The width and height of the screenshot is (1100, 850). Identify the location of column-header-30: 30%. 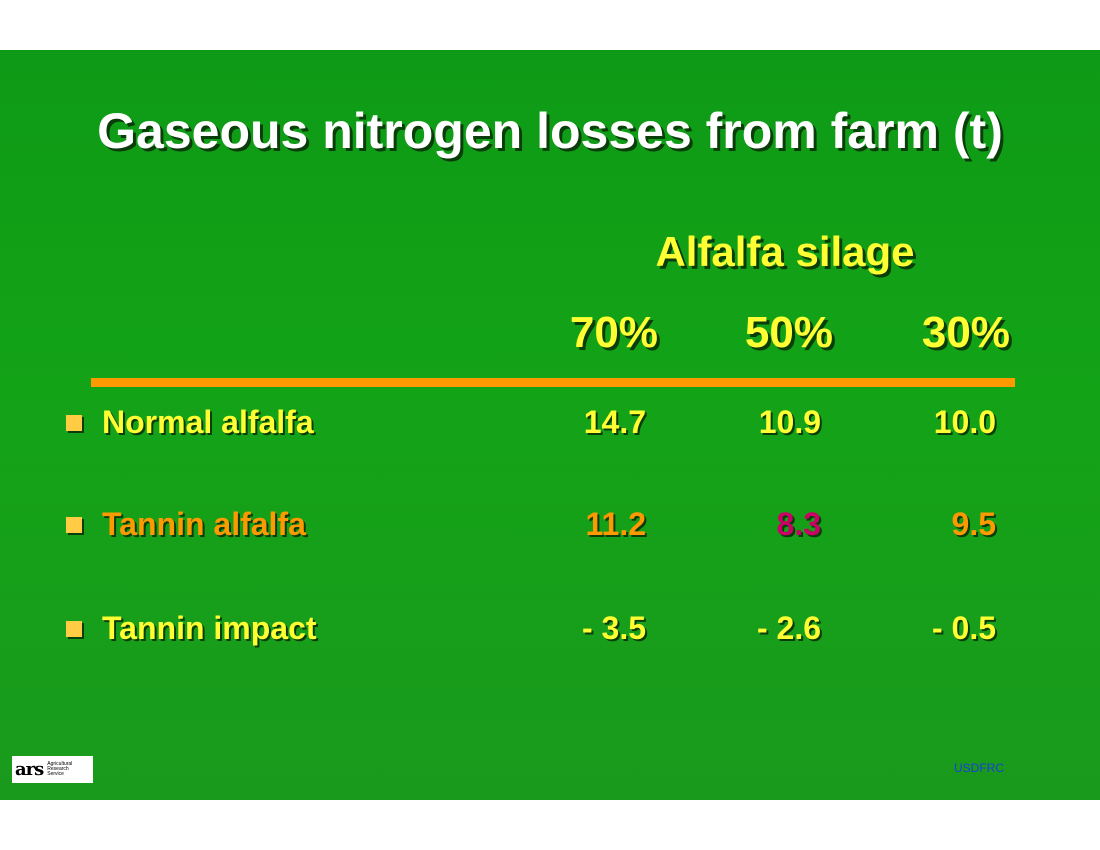
(965, 332).